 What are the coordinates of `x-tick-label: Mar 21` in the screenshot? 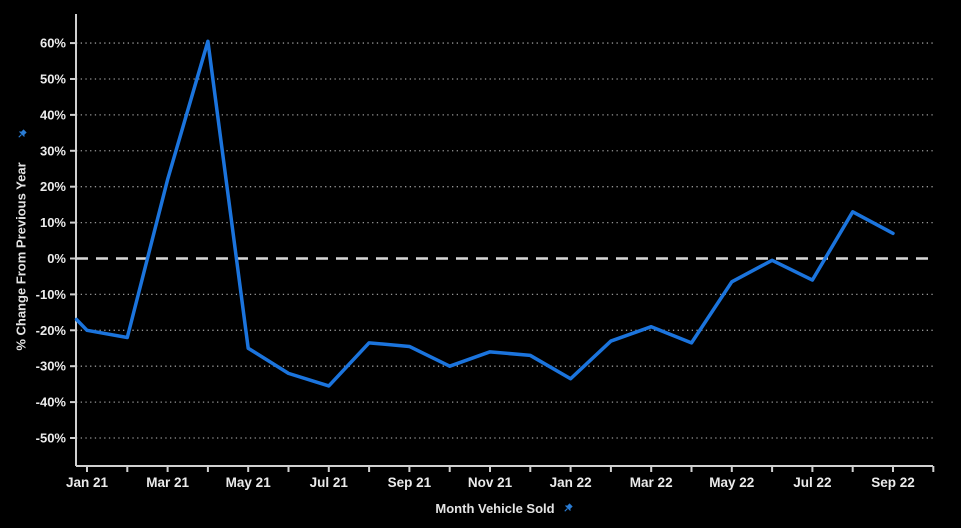 It's located at (167, 482).